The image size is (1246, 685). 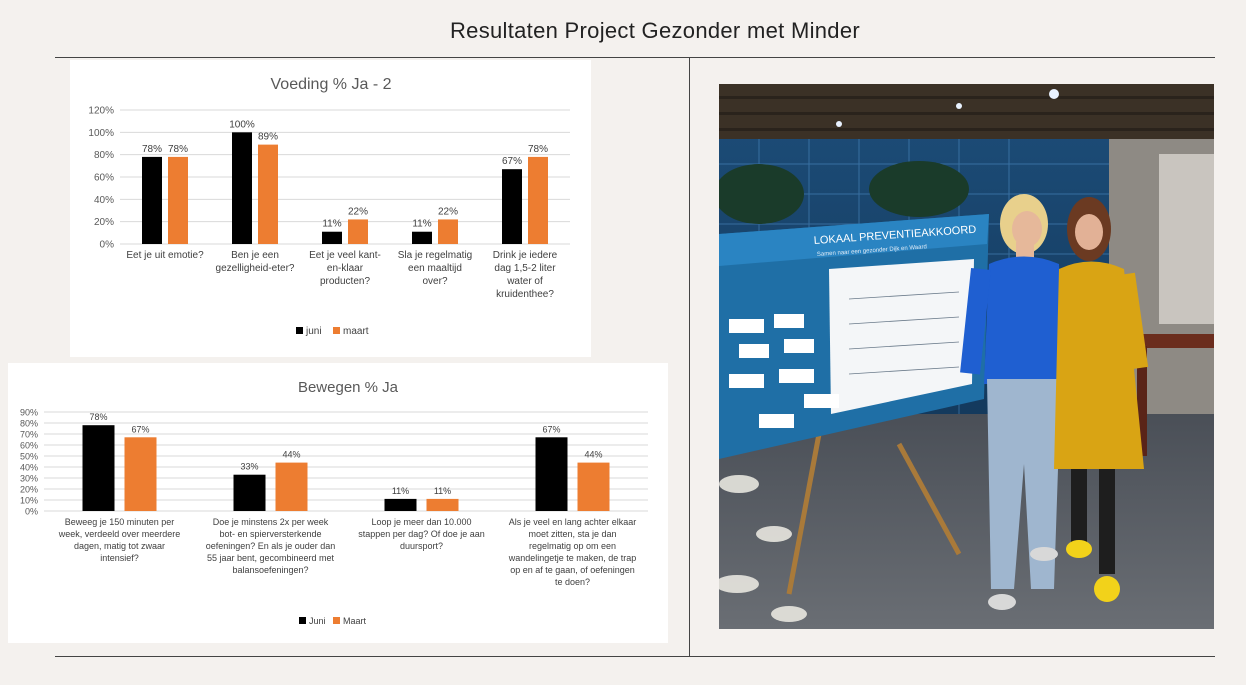 I want to click on bewegen-ytick-label: 50%, so click(x=29, y=457).